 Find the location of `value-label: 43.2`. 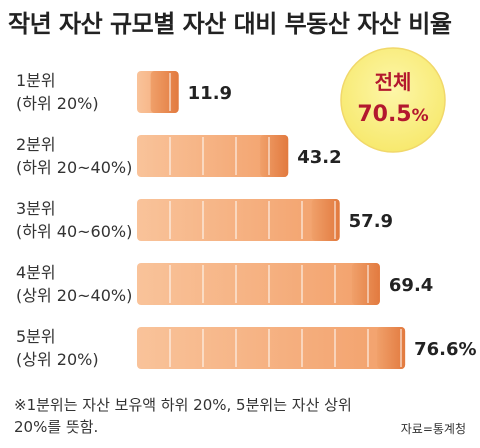

value-label: 43.2 is located at coordinates (319, 157).